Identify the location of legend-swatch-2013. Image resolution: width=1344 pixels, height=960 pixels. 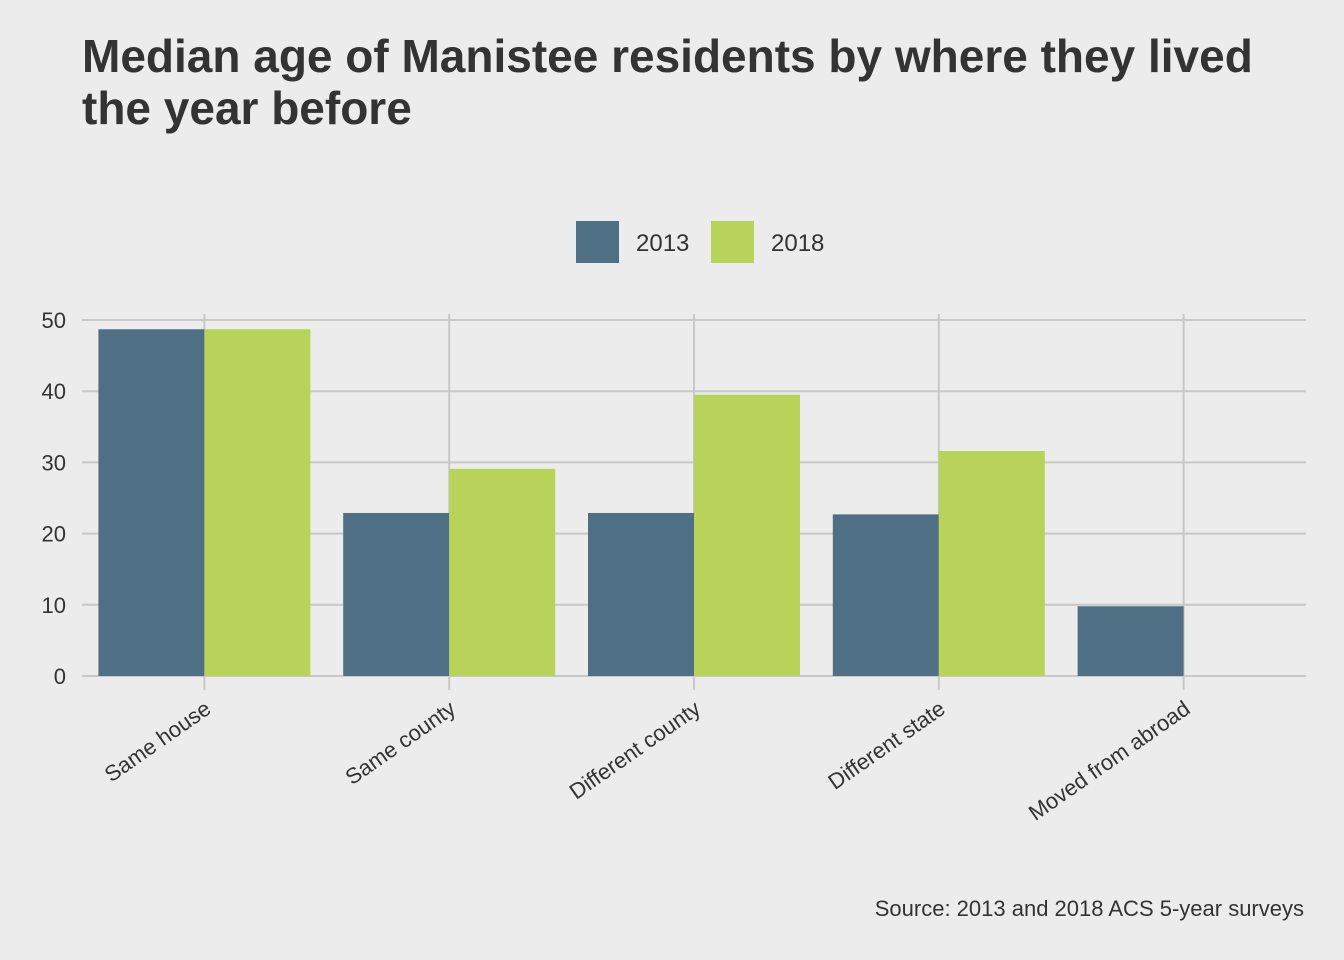
(597, 242).